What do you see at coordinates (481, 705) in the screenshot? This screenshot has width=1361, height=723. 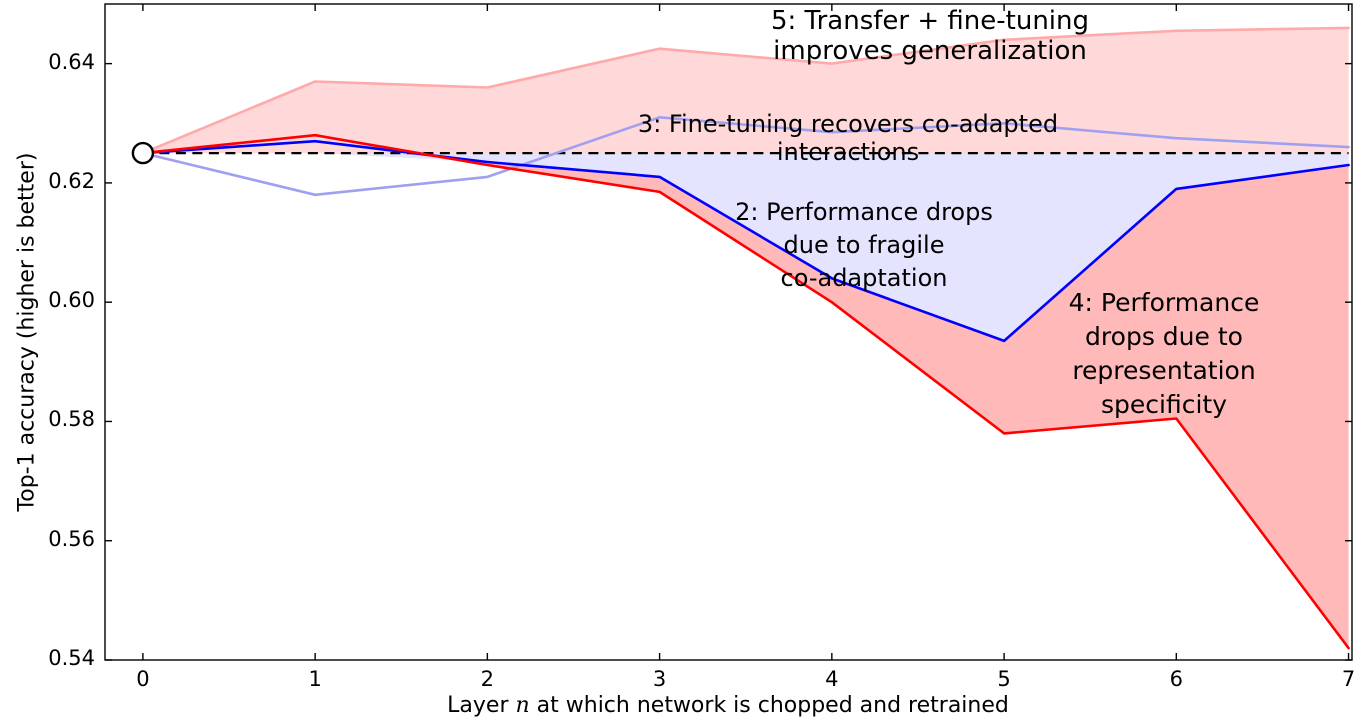 I see `x-axis-label-pre: Layer` at bounding box center [481, 705].